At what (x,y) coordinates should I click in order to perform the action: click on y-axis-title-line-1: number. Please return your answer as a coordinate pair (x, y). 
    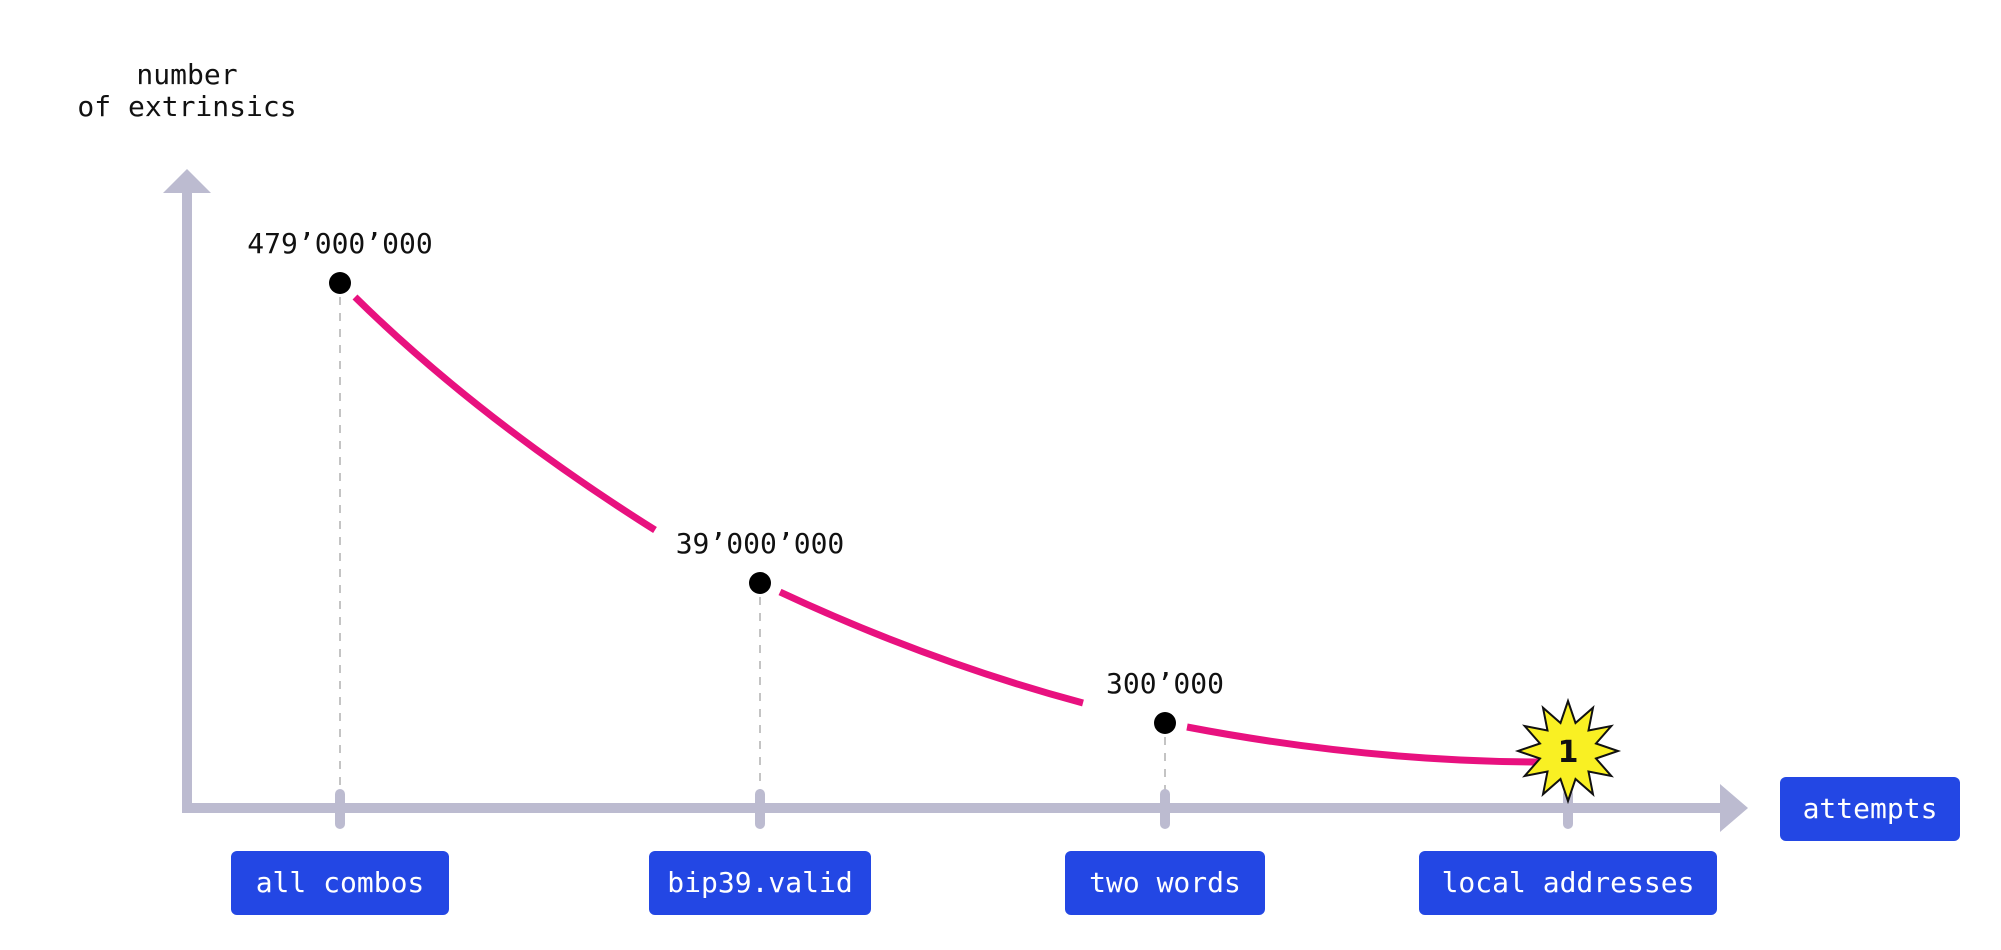
    Looking at the image, I should click on (186, 74).